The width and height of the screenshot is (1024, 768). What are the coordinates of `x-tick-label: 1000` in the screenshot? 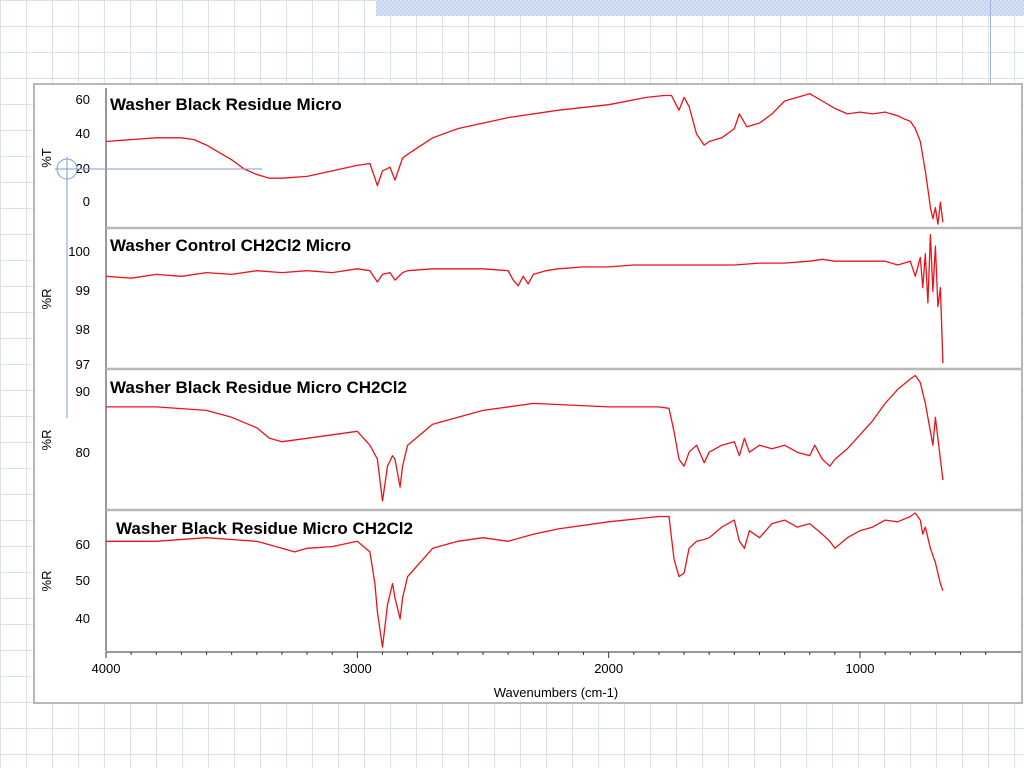 It's located at (860, 668).